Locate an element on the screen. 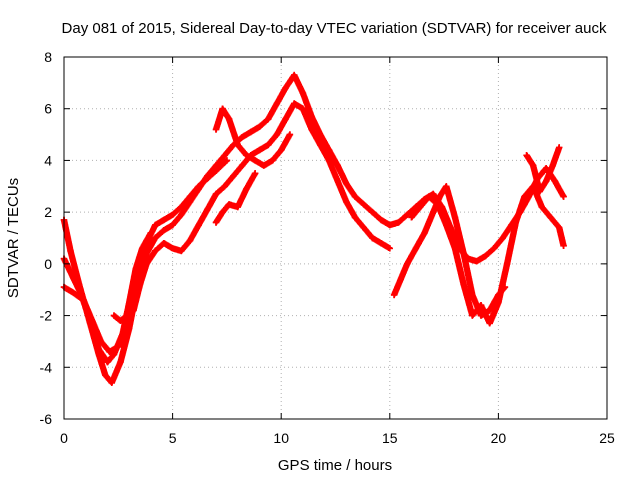 The image size is (640, 485). y-tick-label: 0 is located at coordinates (48, 264).